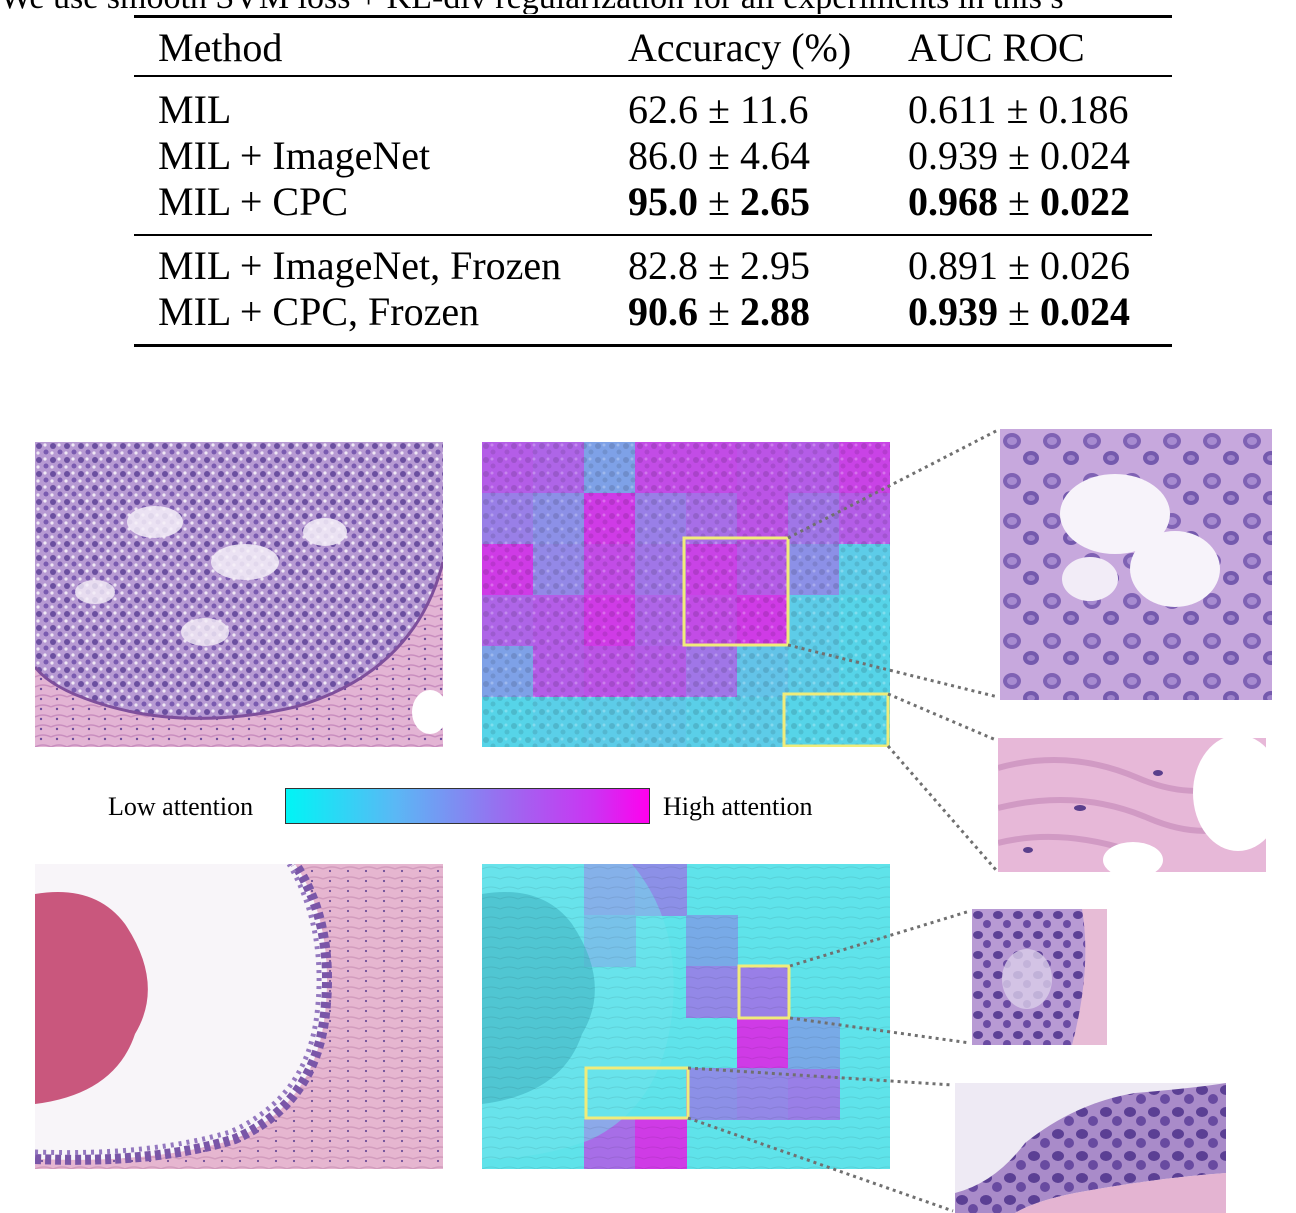 The image size is (1296, 1213). What do you see at coordinates (653, 345) in the screenshot?
I see `table-bottom-rule` at bounding box center [653, 345].